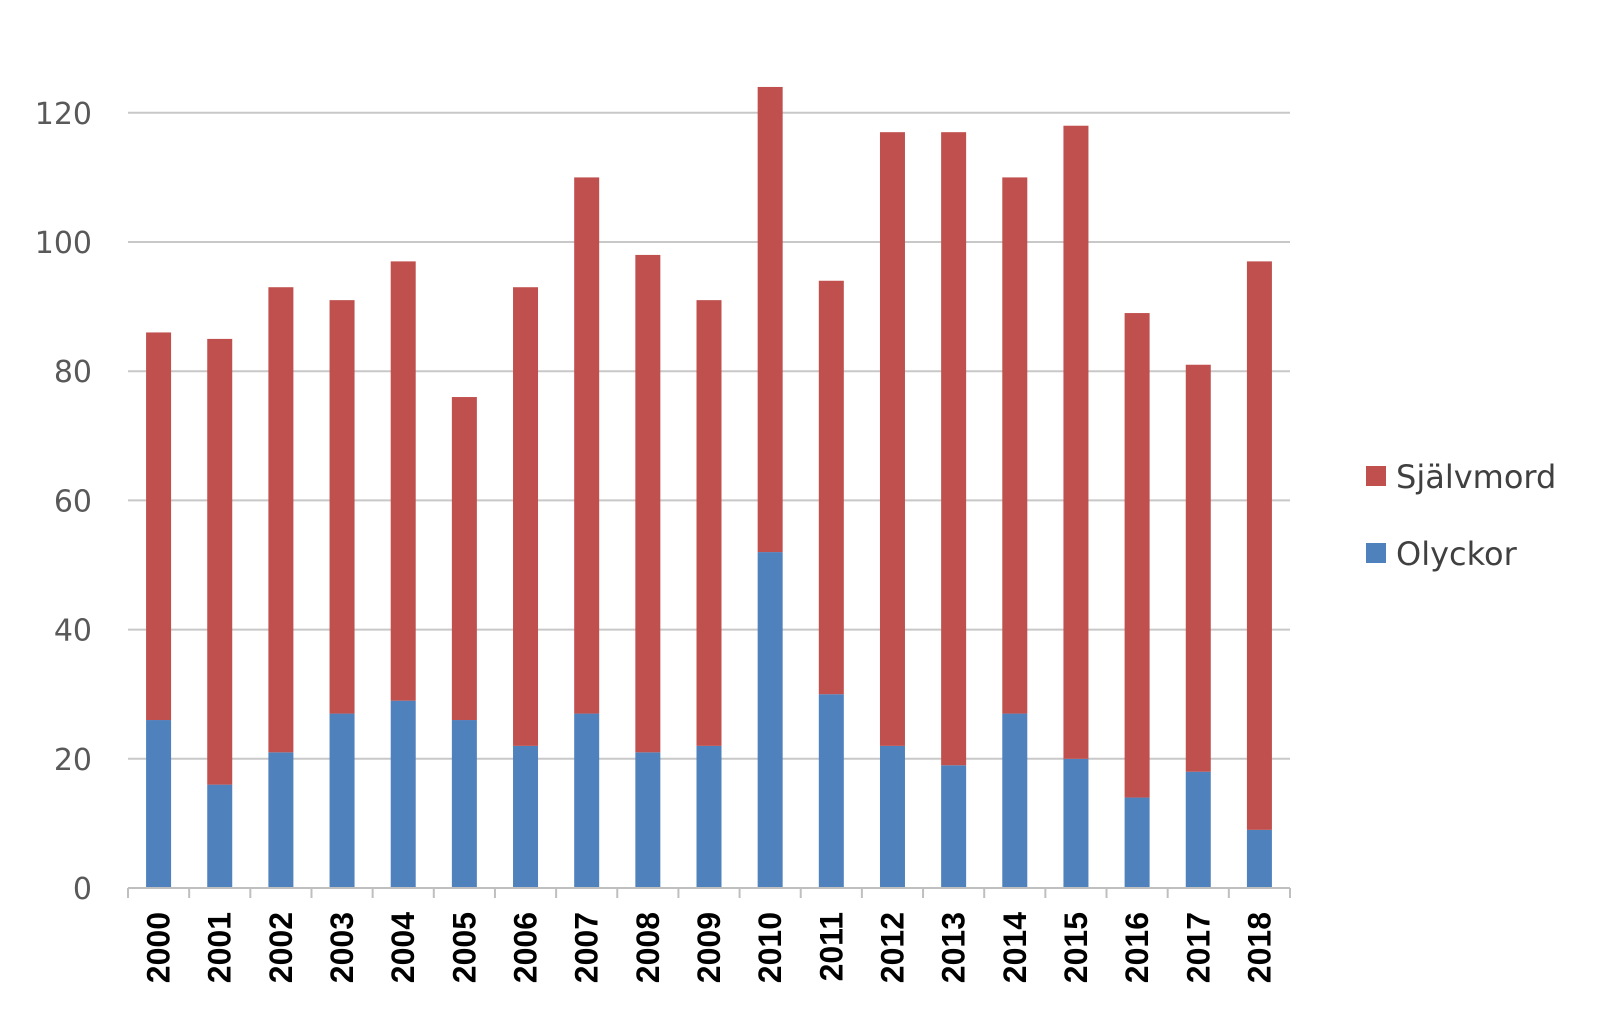 Image resolution: width=1600 pixels, height=1025 pixels. I want to click on bar-självmord-2016, so click(1137, 555).